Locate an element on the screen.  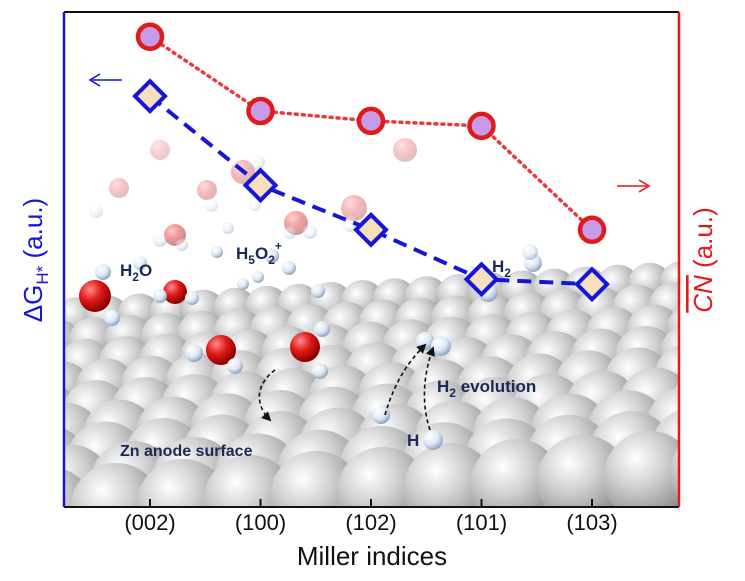
annotation-h2: H2 is located at coordinates (501, 268).